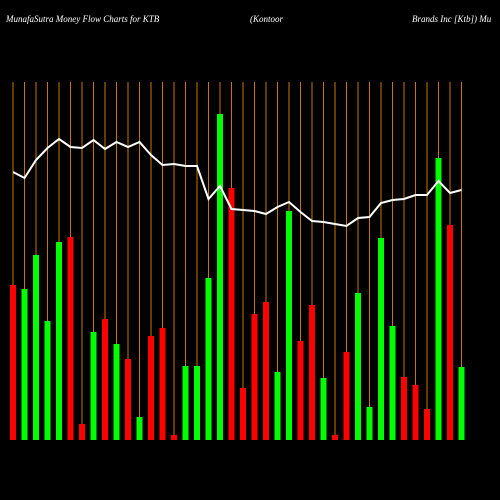 The width and height of the screenshot is (500, 500). I want to click on chart-title-company: (Kontoor, so click(267, 19).